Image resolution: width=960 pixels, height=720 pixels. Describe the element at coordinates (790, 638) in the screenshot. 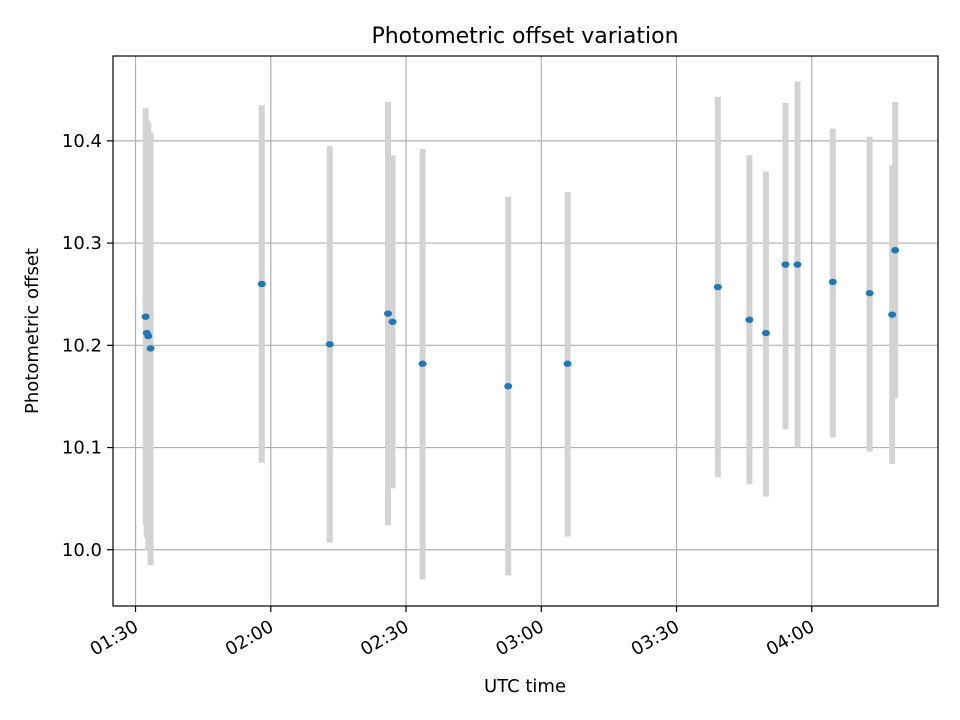

I see `x-tick-label: 04:00` at that location.